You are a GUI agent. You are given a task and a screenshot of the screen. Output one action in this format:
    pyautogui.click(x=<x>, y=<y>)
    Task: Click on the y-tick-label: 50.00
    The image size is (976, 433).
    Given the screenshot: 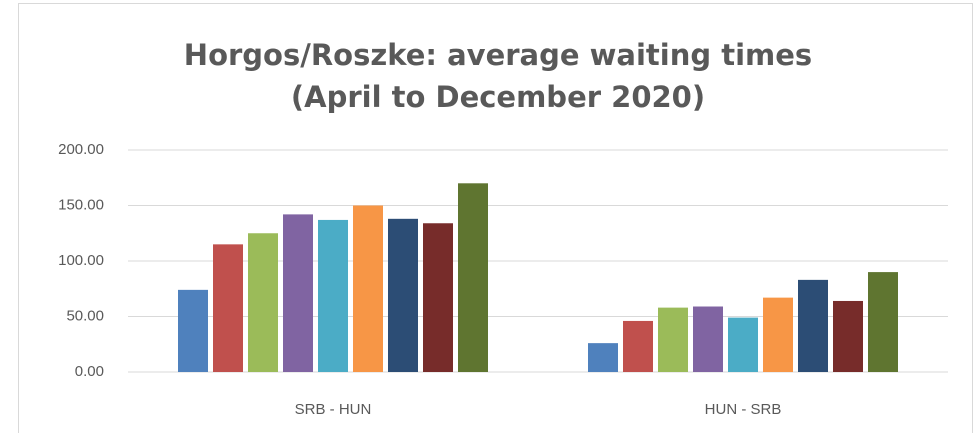 What is the action you would take?
    pyautogui.click(x=85, y=315)
    